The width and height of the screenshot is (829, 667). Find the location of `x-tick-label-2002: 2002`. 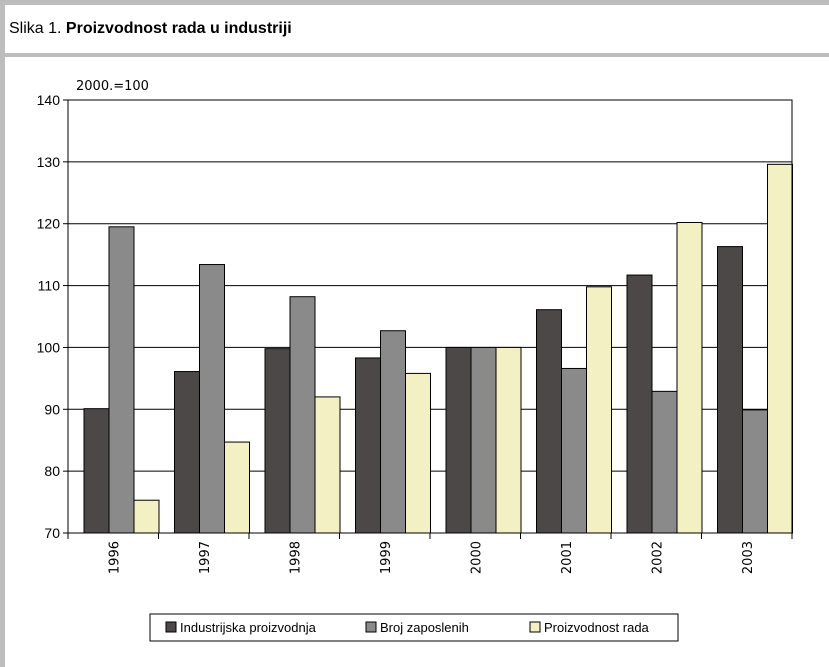

x-tick-label-2002: 2002 is located at coordinates (657, 557).